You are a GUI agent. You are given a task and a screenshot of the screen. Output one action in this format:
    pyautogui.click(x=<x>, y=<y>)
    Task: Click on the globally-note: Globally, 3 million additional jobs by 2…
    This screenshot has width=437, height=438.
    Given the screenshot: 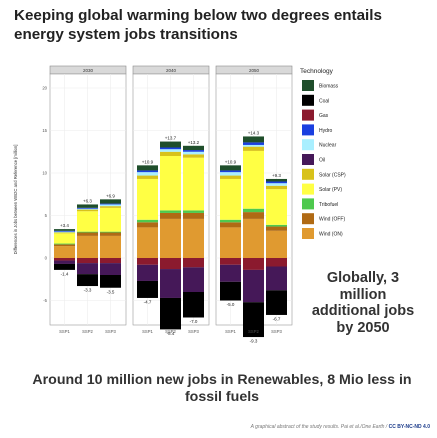 What is the action you would take?
    pyautogui.click(x=363, y=303)
    